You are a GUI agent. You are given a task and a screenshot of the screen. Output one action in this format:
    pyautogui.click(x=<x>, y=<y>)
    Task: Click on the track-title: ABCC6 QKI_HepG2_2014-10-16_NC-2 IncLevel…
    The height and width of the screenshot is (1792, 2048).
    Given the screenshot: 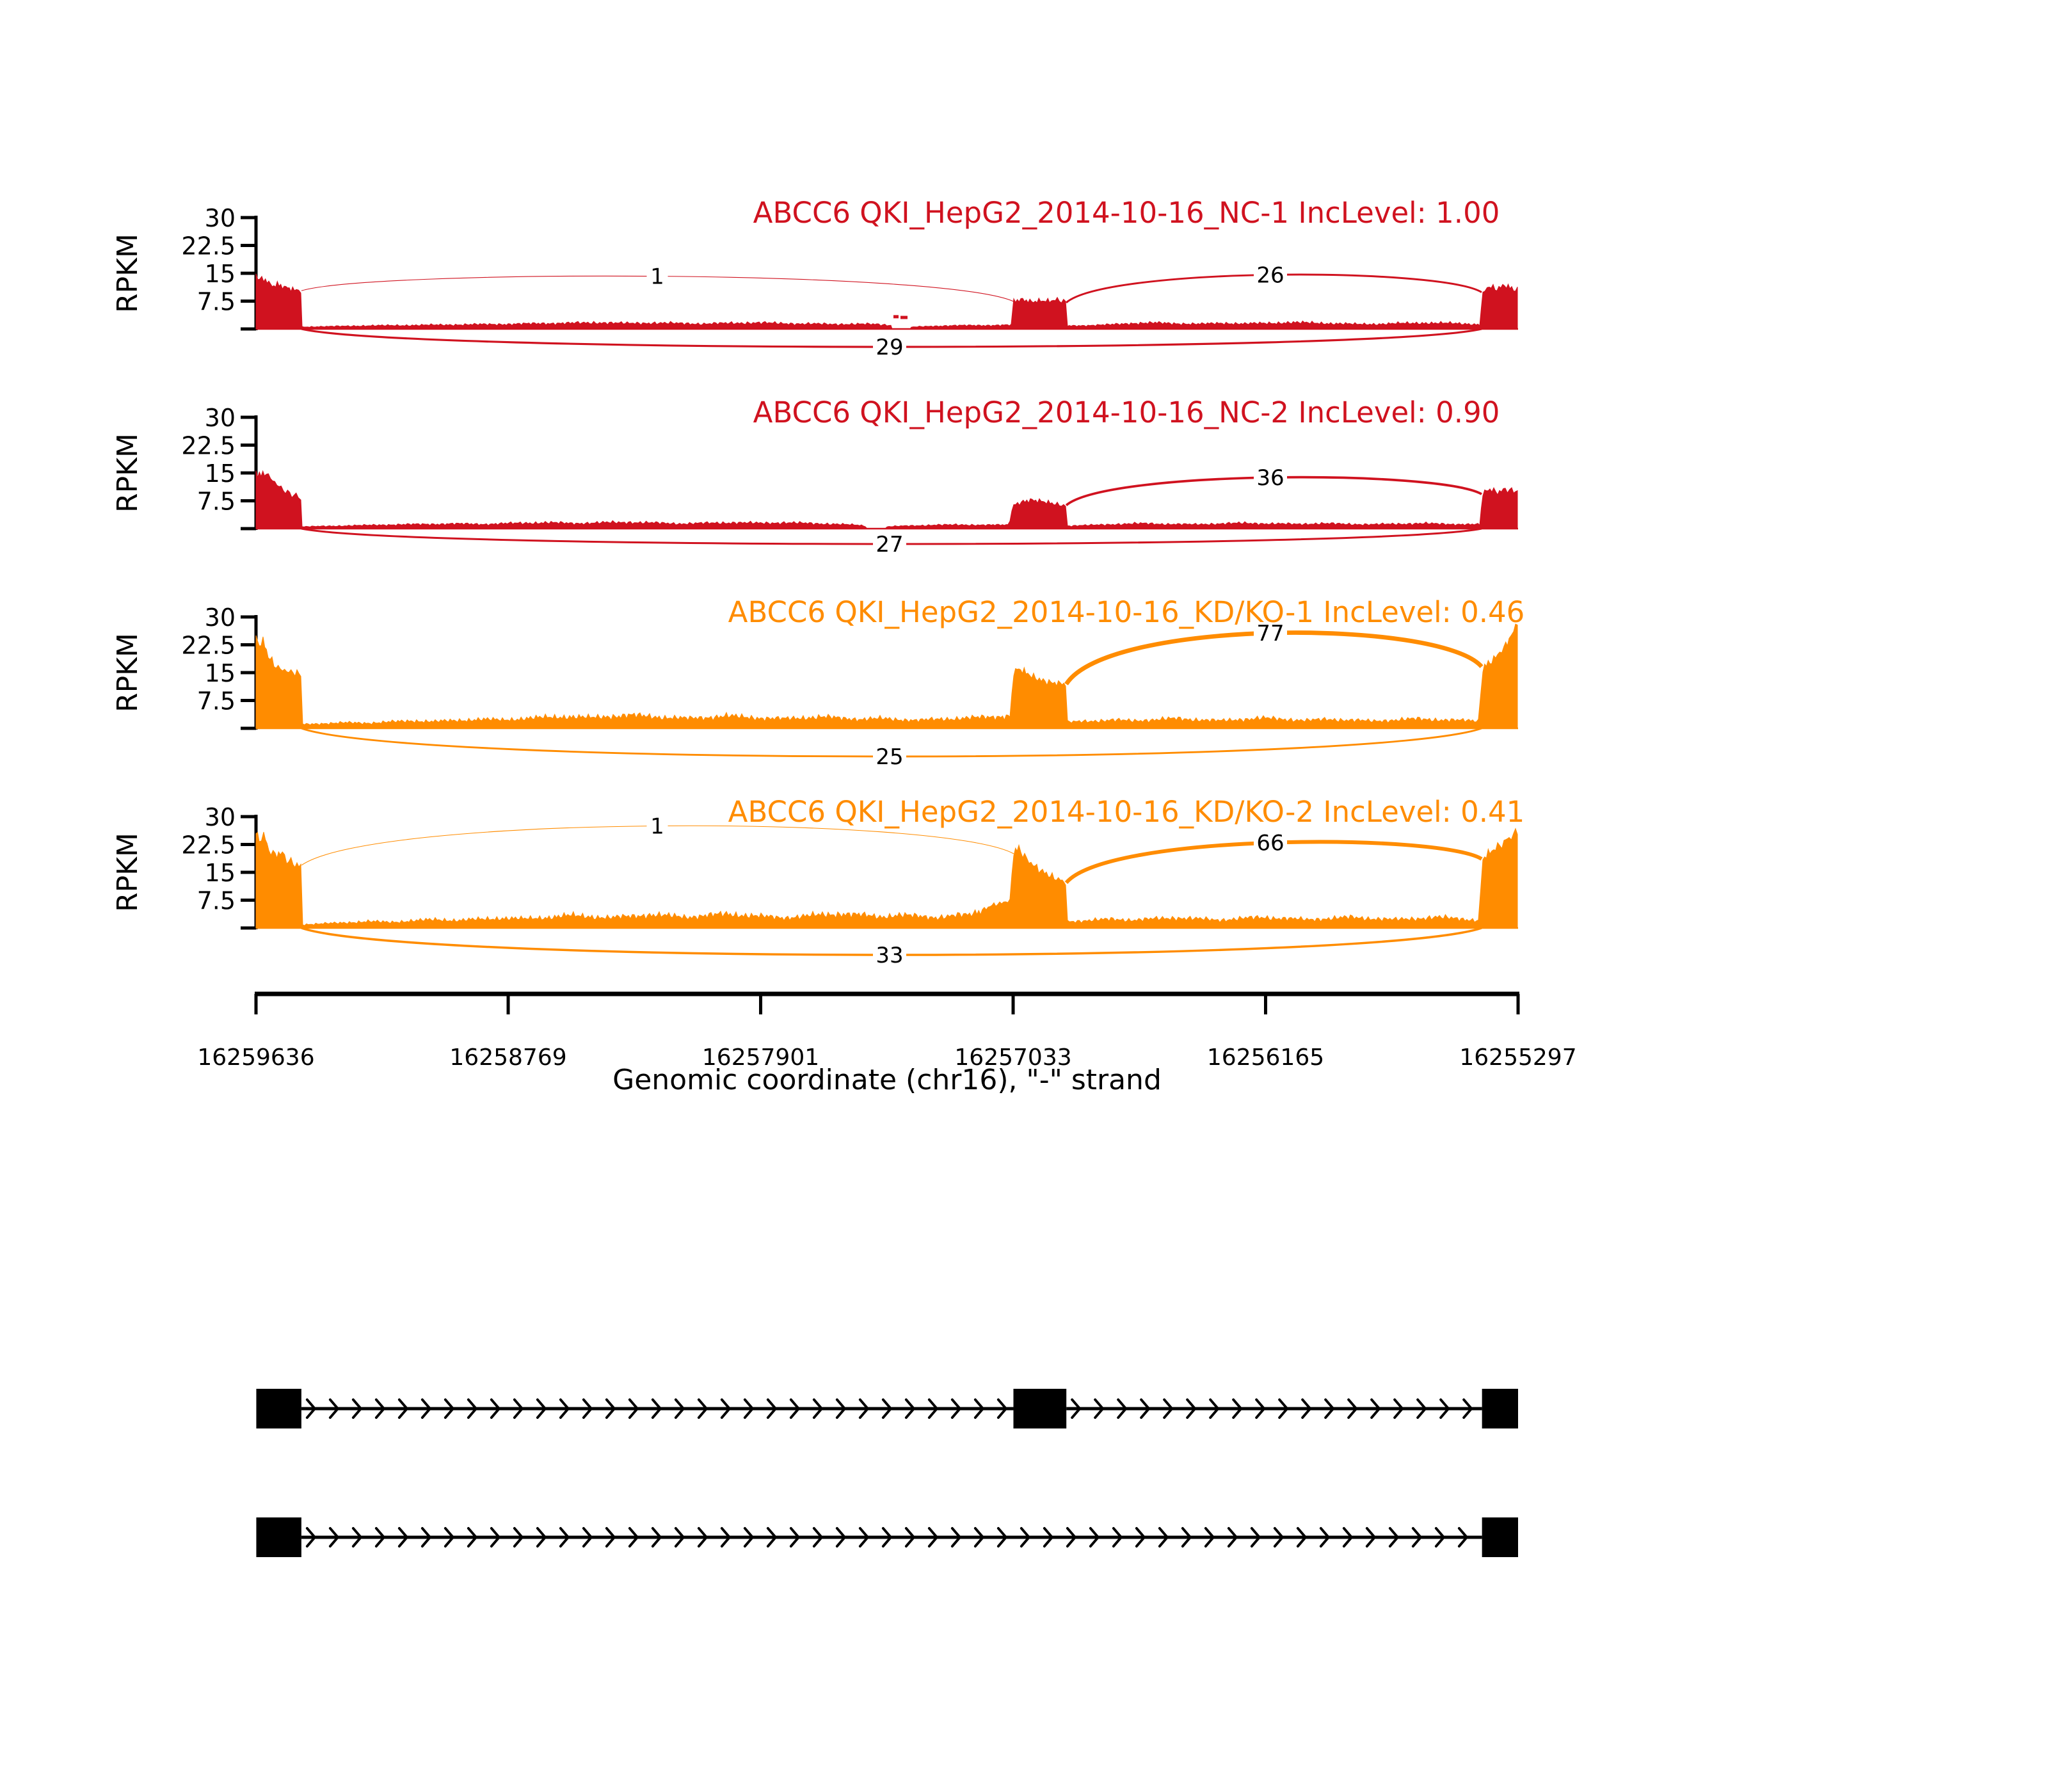 What is the action you would take?
    pyautogui.click(x=1126, y=412)
    